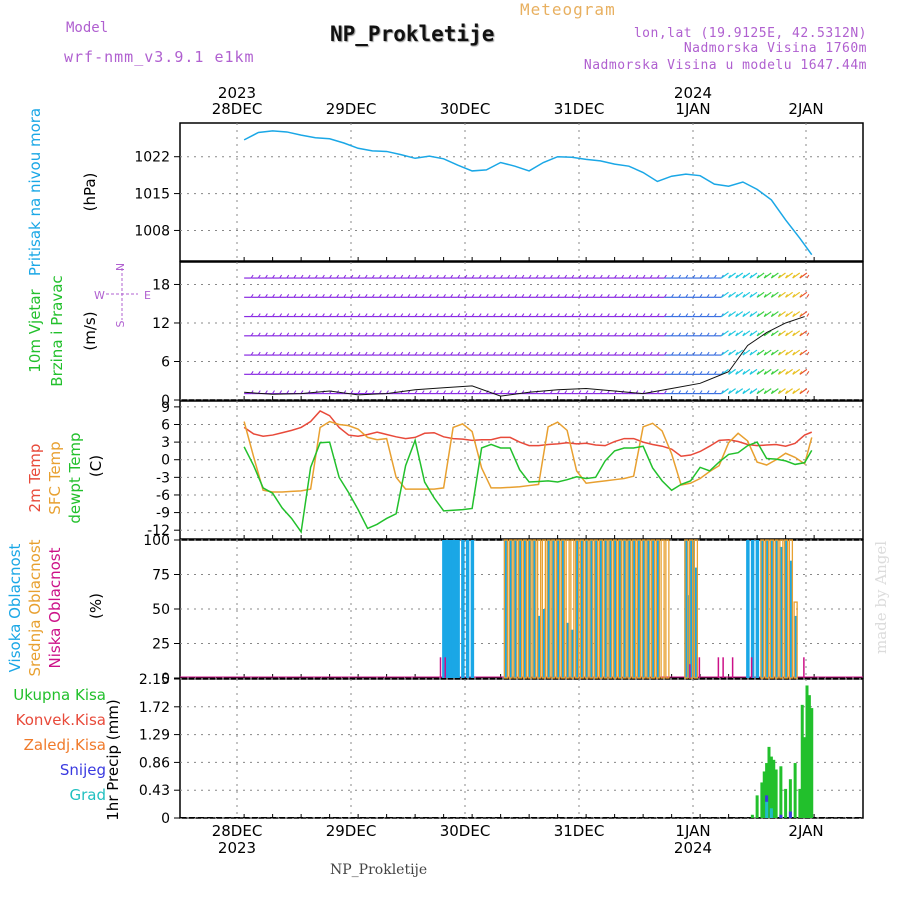 The height and width of the screenshot is (900, 900). Describe the element at coordinates (35, 192) in the screenshot. I see `pressure-label: Pritisak na nivou mora` at that location.